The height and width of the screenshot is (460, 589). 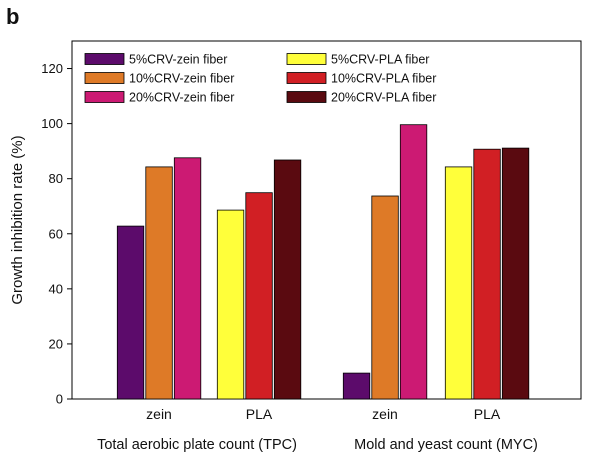 I want to click on legend-label: 10%CRV-zein fiber, so click(x=181, y=79).